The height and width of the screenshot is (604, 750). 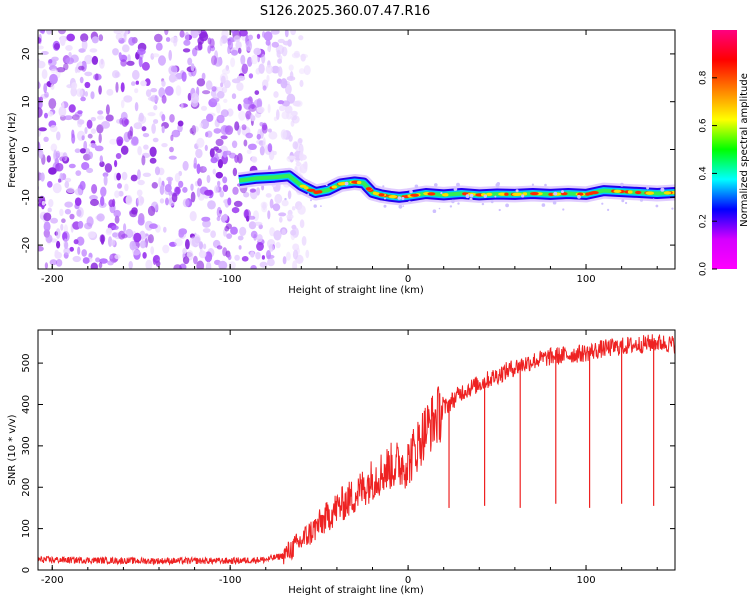 What do you see at coordinates (356, 290) in the screenshot?
I see `spectrogram-xlabel: Height of straight line (km)` at bounding box center [356, 290].